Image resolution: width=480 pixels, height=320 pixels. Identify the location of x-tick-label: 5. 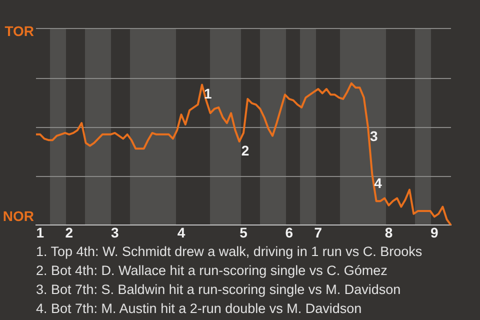
(244, 232).